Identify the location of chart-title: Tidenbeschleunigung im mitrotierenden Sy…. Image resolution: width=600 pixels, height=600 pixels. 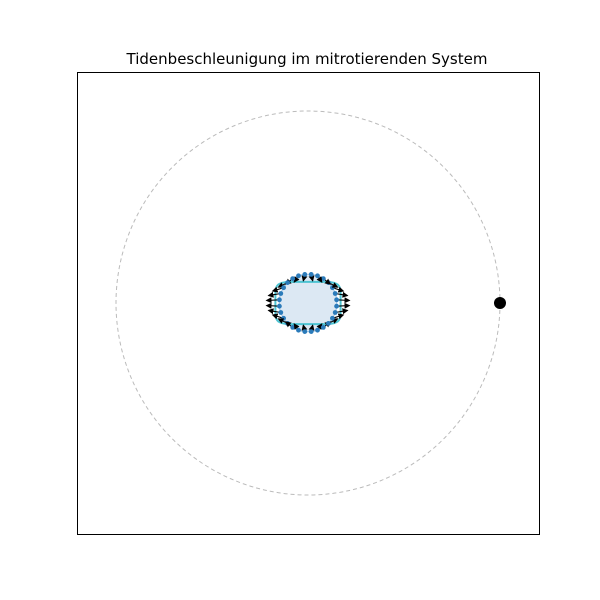
(307, 59).